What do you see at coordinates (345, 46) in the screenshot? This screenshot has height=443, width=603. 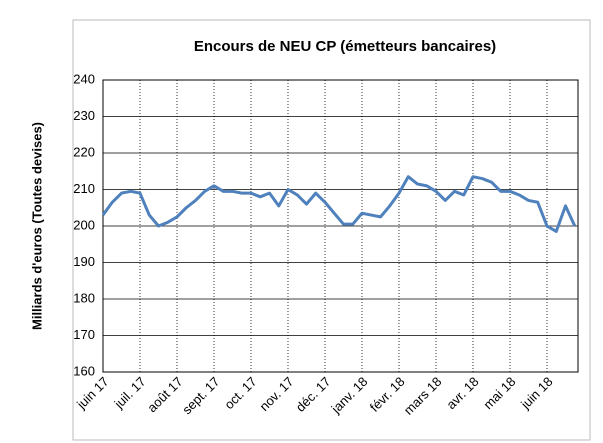 I see `chart-title: Encours de NEU CP (émetteurs bancaires)` at bounding box center [345, 46].